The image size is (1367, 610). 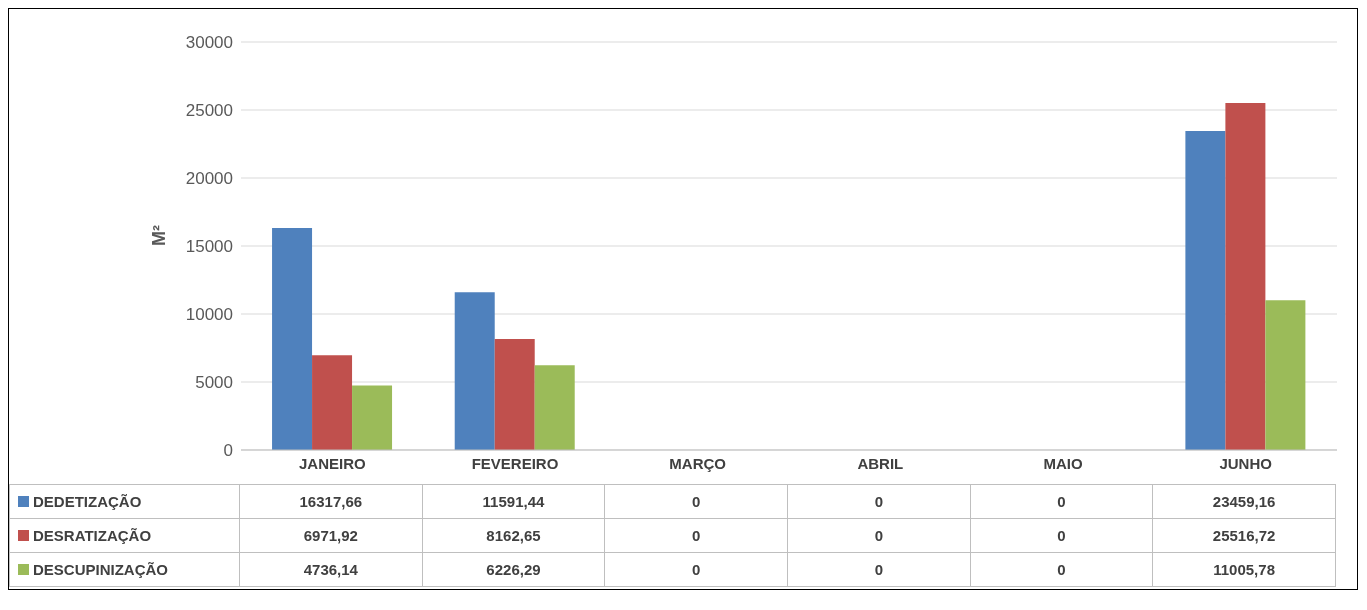 I want to click on y-tick-label: 25000, so click(x=209, y=111).